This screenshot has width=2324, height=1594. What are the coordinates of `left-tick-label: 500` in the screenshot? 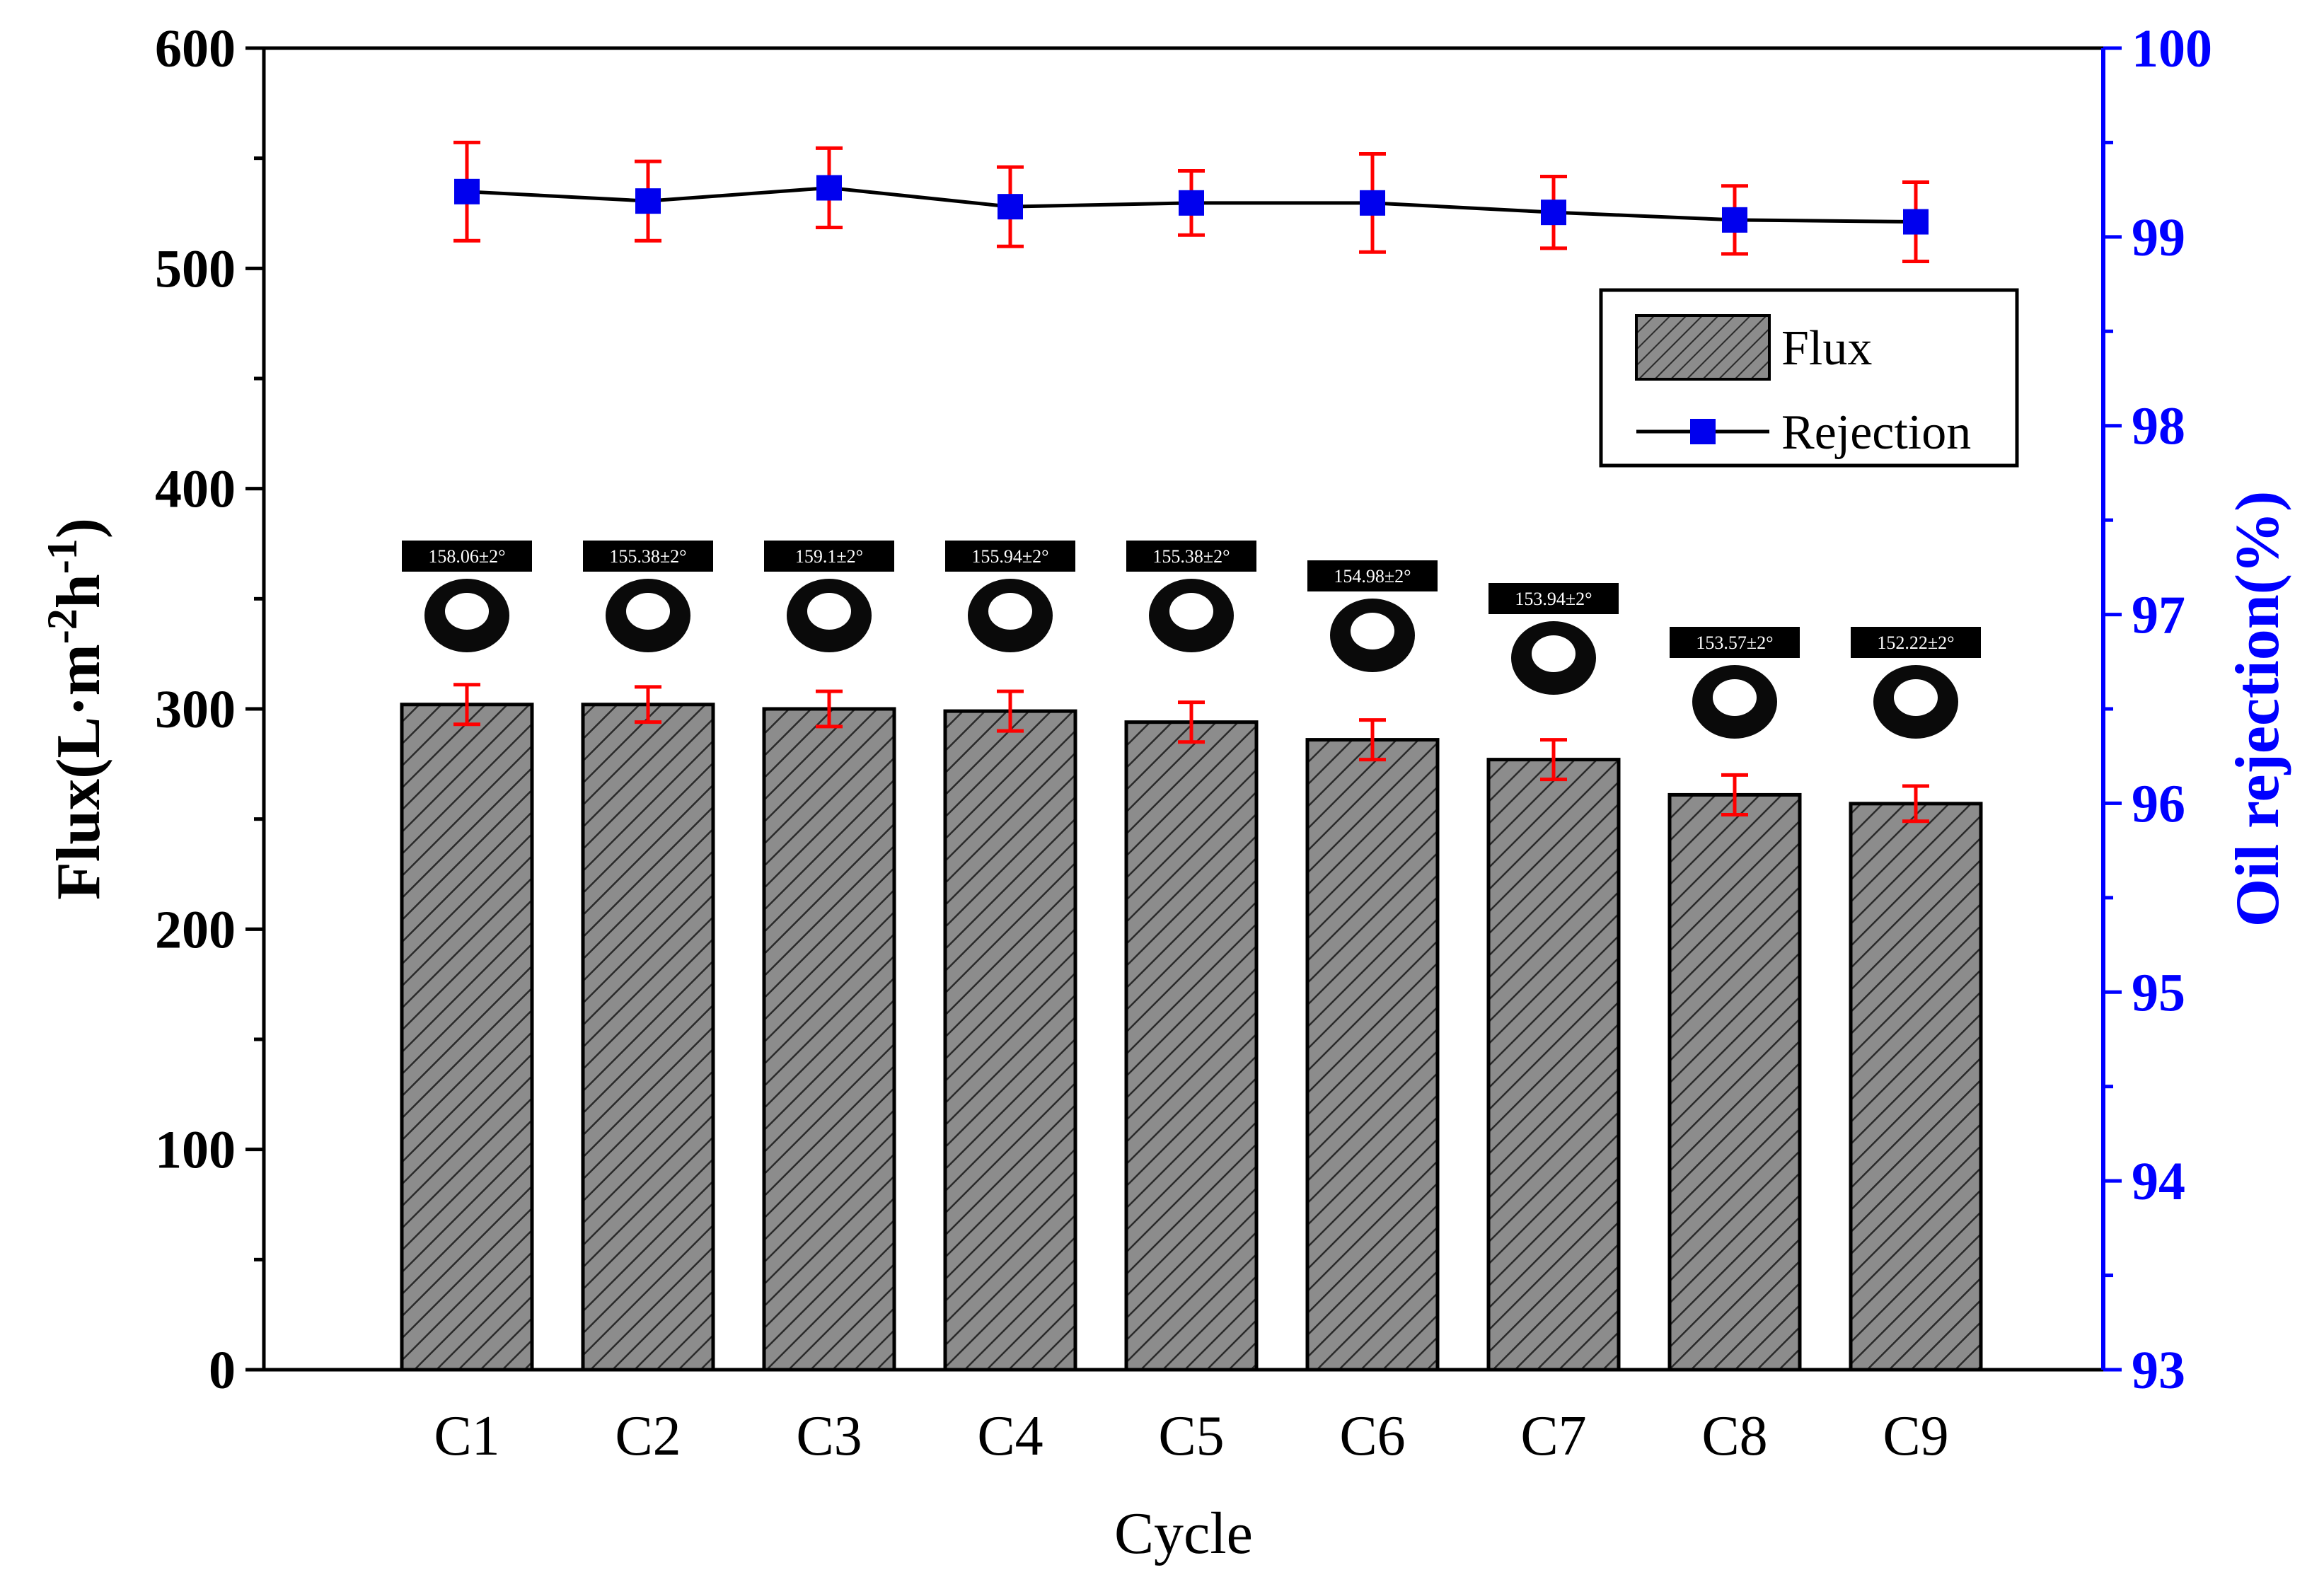 It's located at (195, 269).